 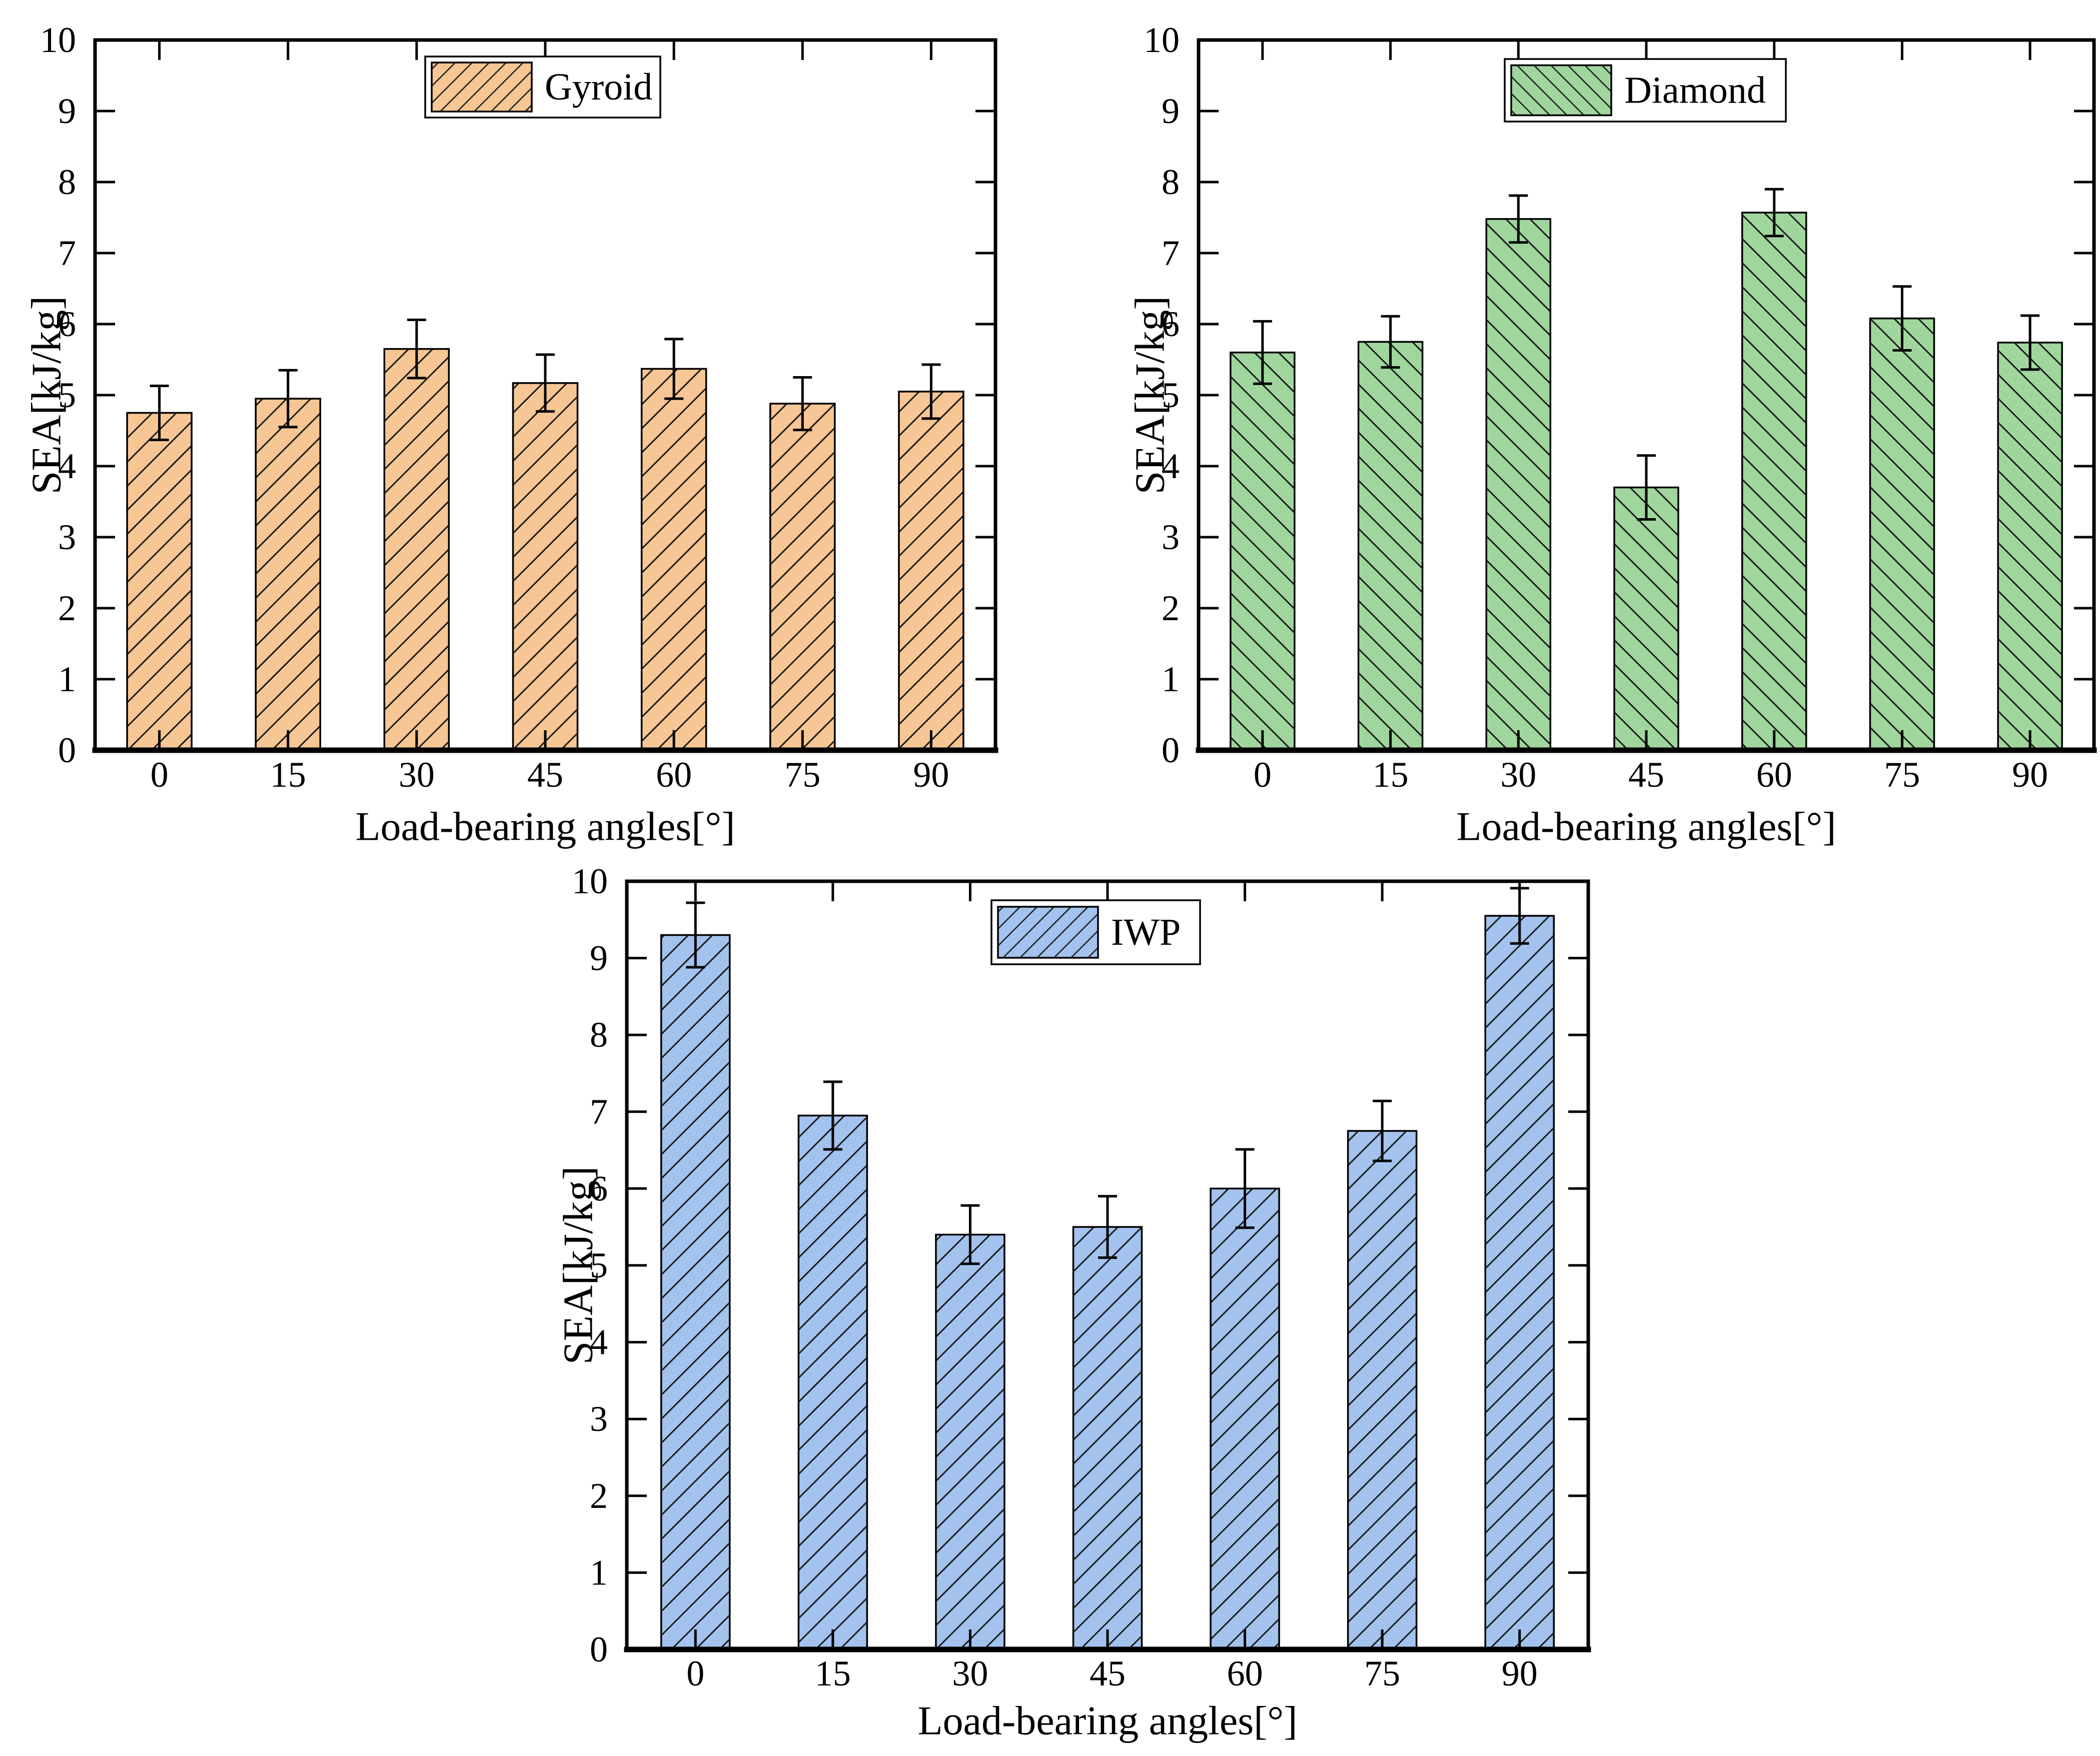 What do you see at coordinates (1171, 466) in the screenshot?
I see `diamond-ytick-label-4: 4` at bounding box center [1171, 466].